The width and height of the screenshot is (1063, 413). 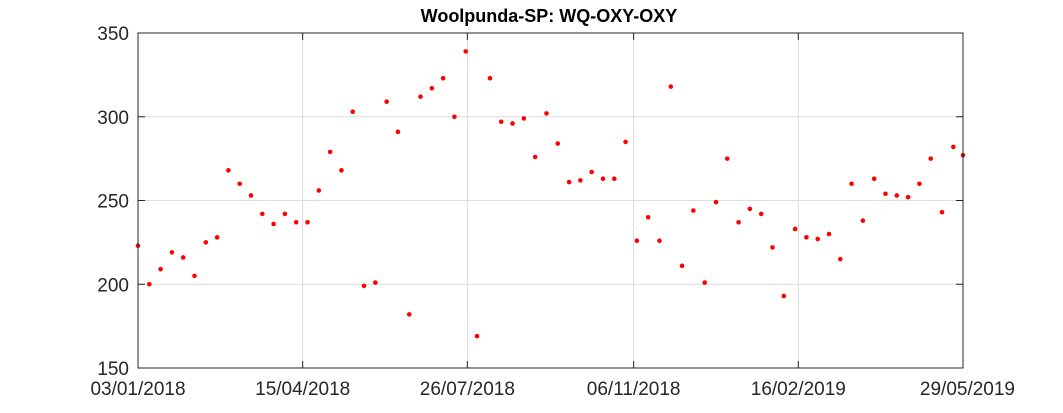 I want to click on y-tick-label: 250, so click(x=113, y=202).